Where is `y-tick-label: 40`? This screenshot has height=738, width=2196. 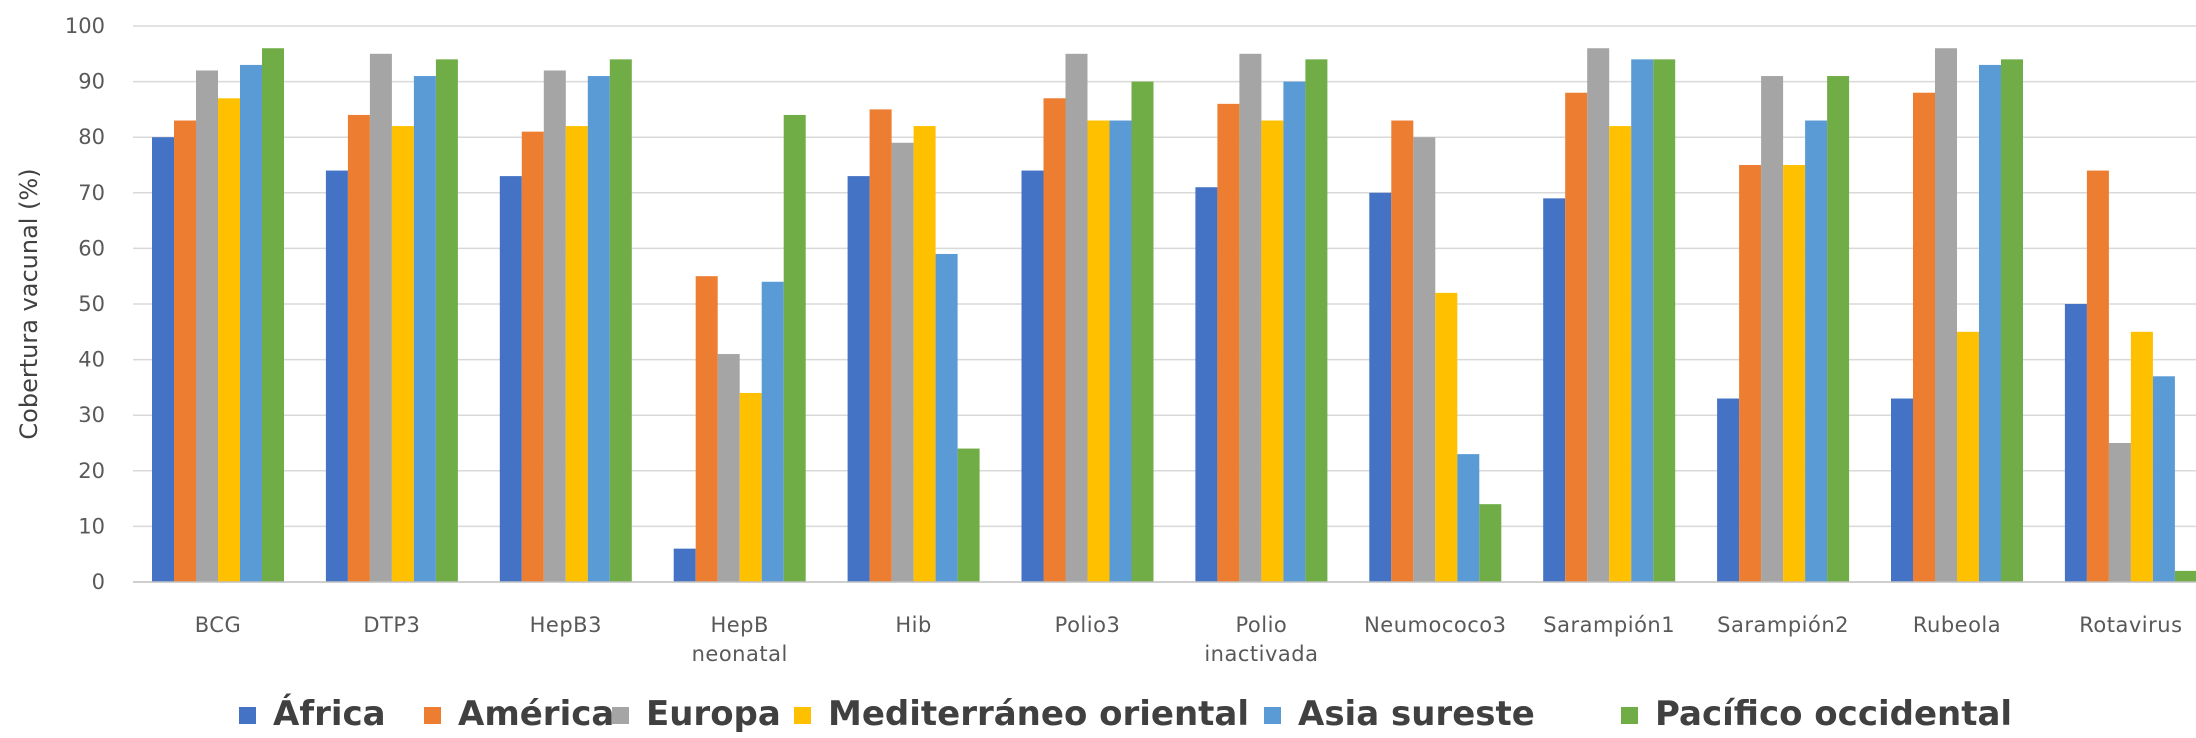
y-tick-label: 40 is located at coordinates (91, 360).